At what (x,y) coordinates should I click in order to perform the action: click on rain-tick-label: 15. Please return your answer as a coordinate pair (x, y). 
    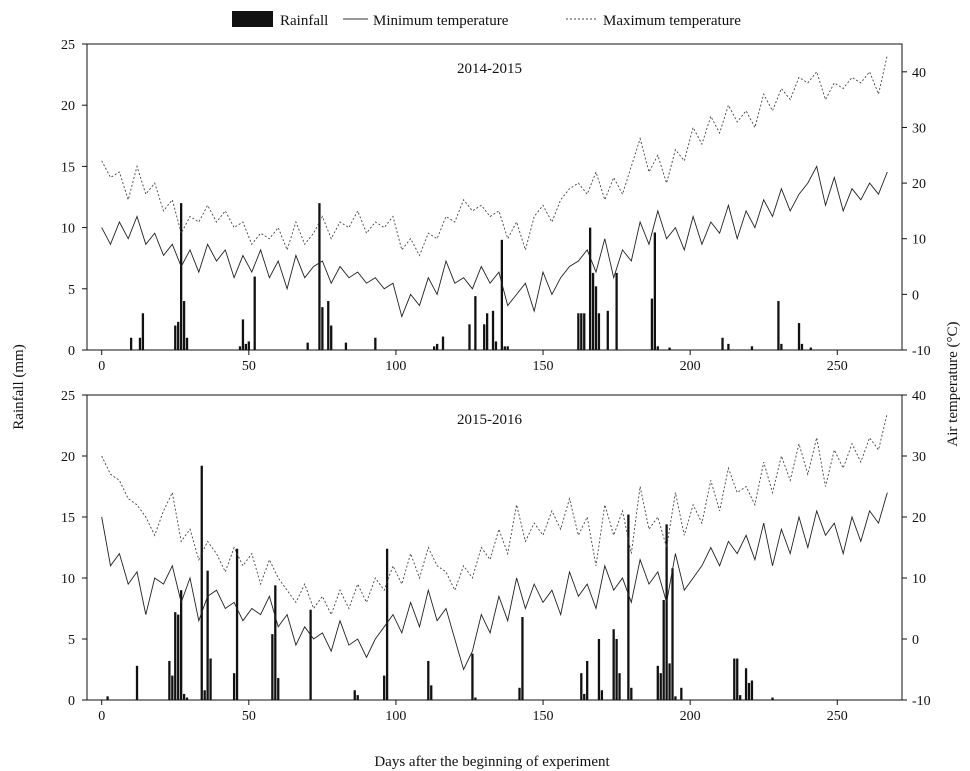
    Looking at the image, I should click on (68, 167).